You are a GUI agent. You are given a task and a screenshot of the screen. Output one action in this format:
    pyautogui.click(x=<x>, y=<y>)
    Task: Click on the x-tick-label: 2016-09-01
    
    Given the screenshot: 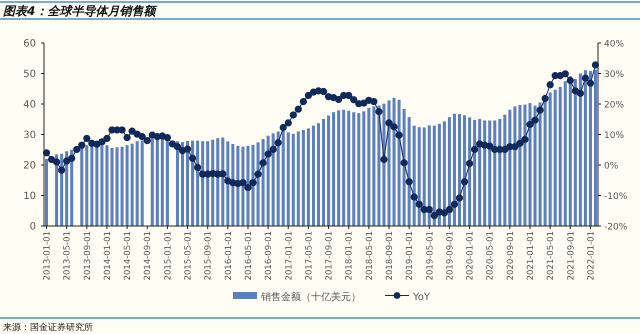 What is the action you would take?
    pyautogui.click(x=269, y=255)
    